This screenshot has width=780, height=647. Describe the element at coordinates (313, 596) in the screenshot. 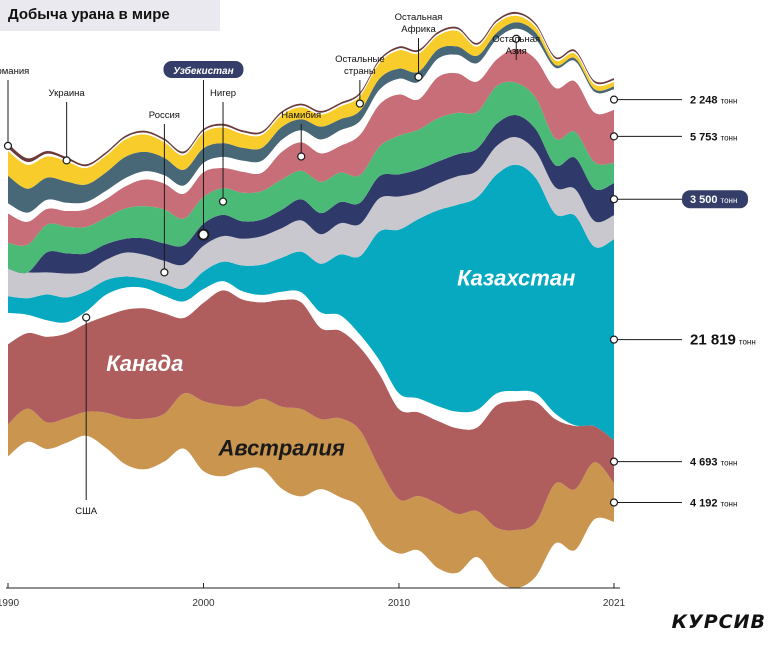

I see `x-axis: 1990 2000 2010 2021` at that location.